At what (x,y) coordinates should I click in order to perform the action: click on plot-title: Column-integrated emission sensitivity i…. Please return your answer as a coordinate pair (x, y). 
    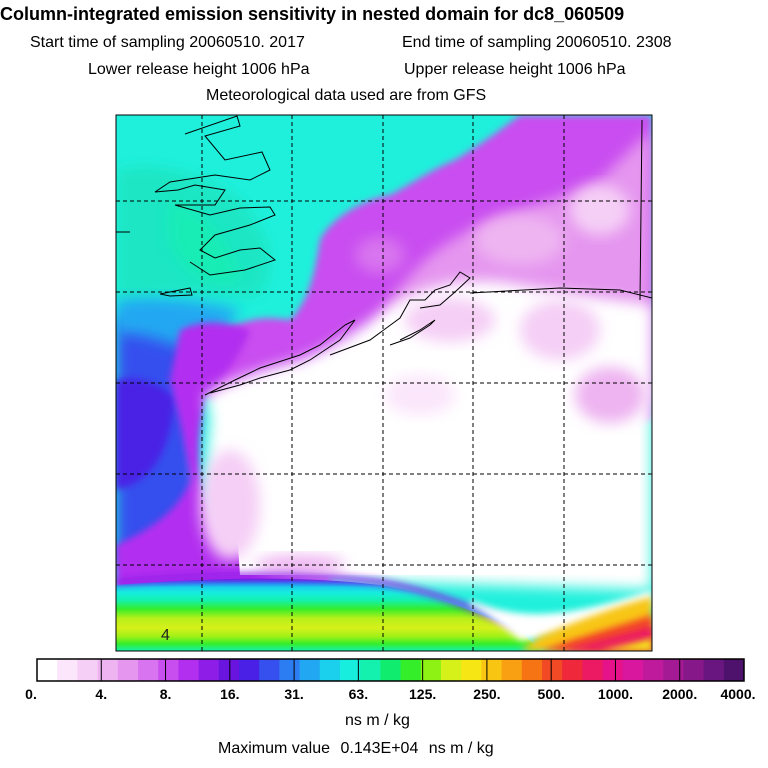
    Looking at the image, I should click on (312, 14).